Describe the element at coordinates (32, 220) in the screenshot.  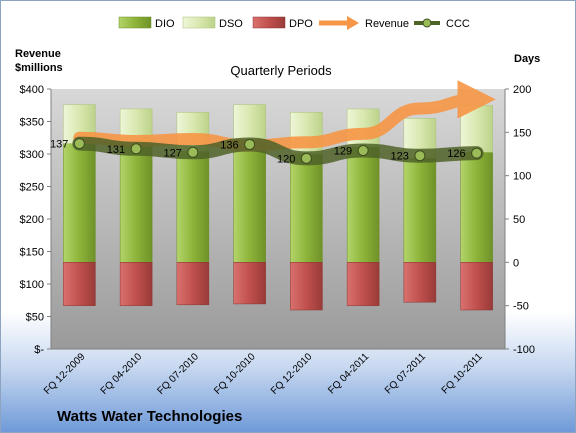
I see `left-tick-label: $200` at that location.